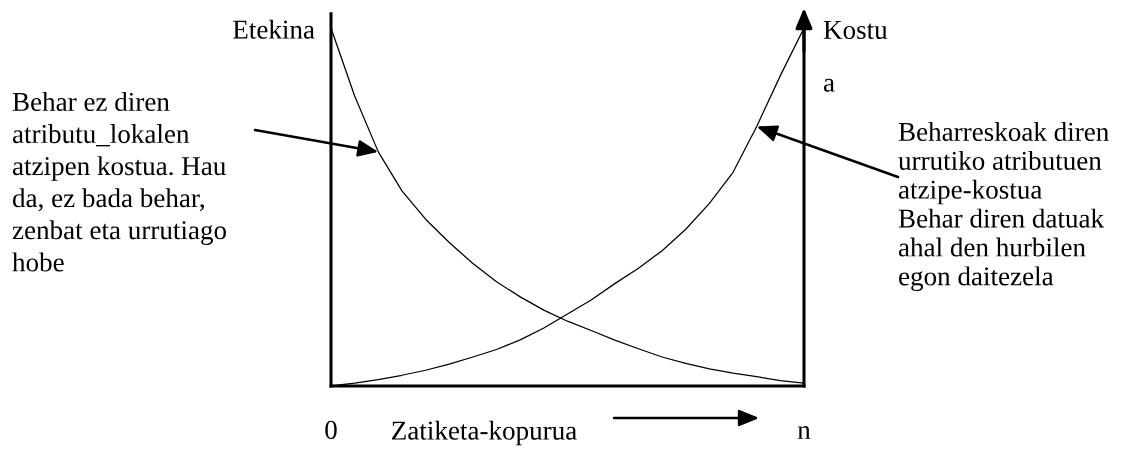  Describe the element at coordinates (484, 433) in the screenshot. I see `x-axis-title: Zatiketa-kopurua` at that location.